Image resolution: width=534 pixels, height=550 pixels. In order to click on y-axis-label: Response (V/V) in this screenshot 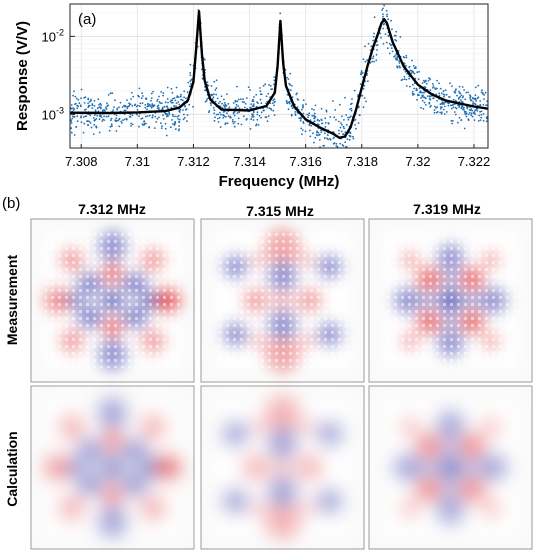, I will do `click(22, 76)`.